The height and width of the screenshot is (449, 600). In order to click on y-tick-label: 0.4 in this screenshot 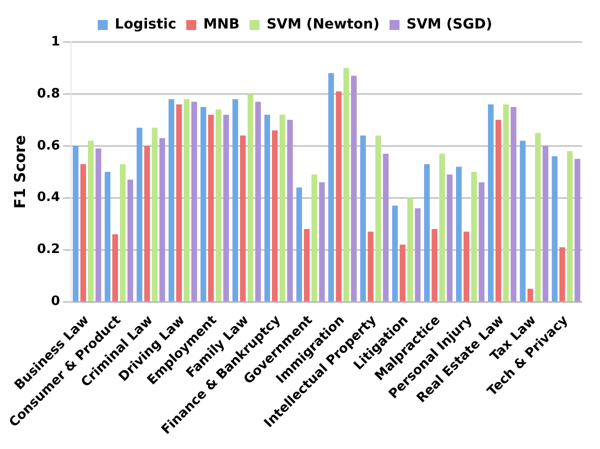, I will do `click(48, 198)`.